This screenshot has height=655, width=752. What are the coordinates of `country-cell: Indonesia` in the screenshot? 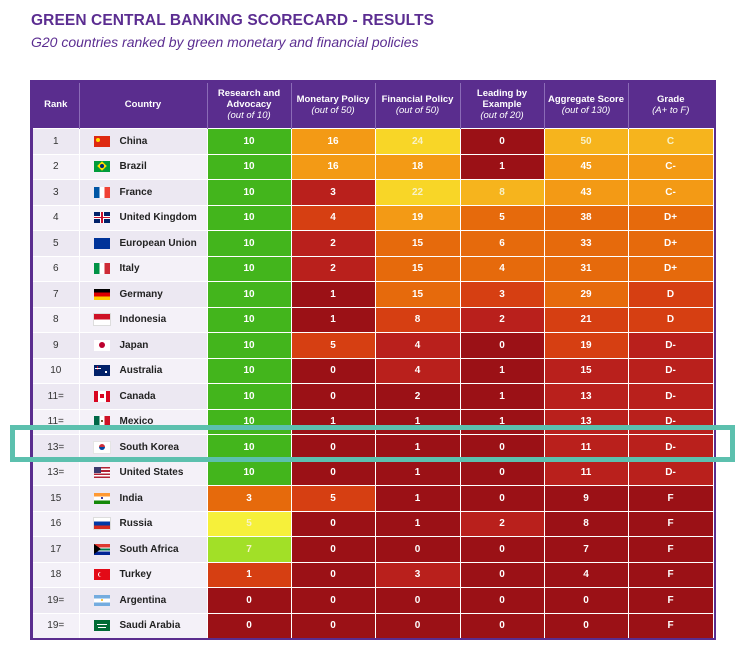 It's located at (143, 319).